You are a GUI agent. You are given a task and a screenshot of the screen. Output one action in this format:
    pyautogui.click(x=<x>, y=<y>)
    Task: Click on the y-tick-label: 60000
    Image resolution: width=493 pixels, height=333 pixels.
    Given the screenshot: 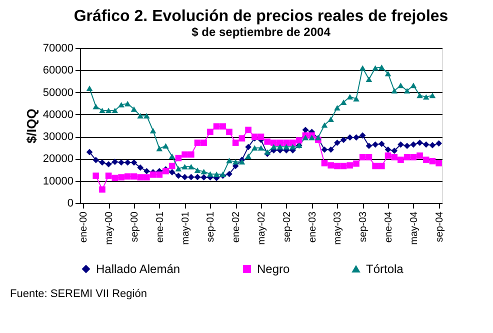 What is the action you would take?
    pyautogui.click(x=58, y=70)
    